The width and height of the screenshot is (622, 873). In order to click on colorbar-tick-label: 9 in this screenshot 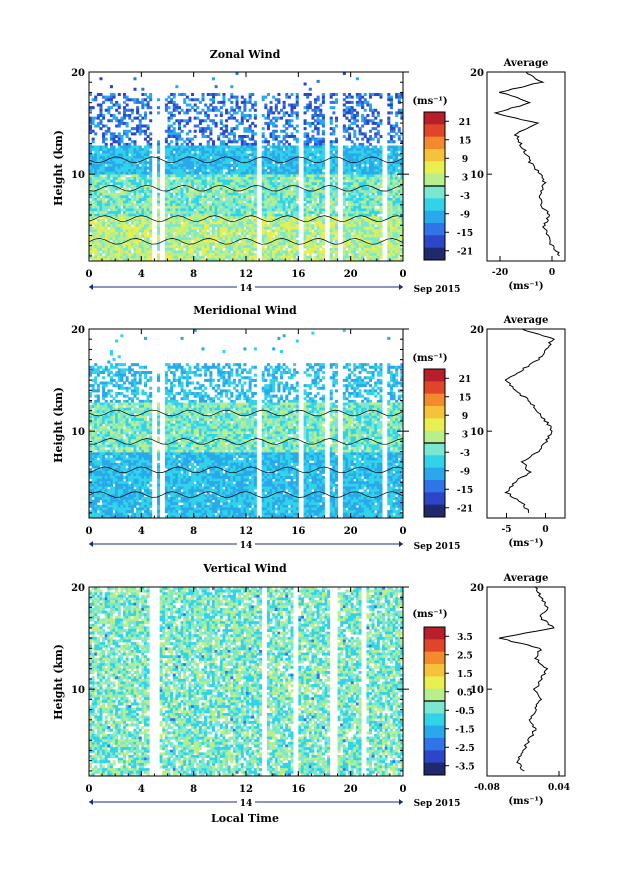, I will do `click(465, 160)`.